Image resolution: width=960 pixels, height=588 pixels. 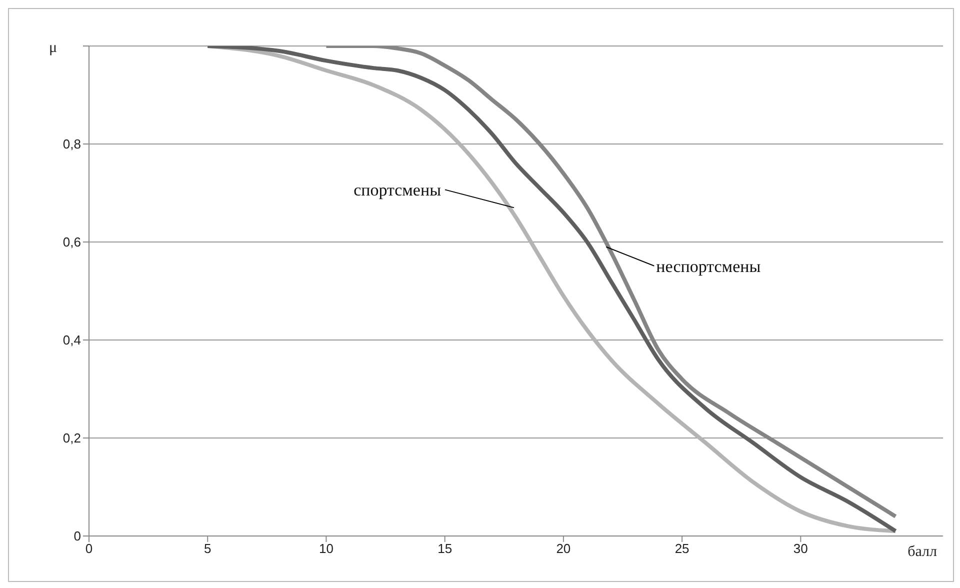 What do you see at coordinates (682, 548) in the screenshot?
I see `x-tick-label: 25` at bounding box center [682, 548].